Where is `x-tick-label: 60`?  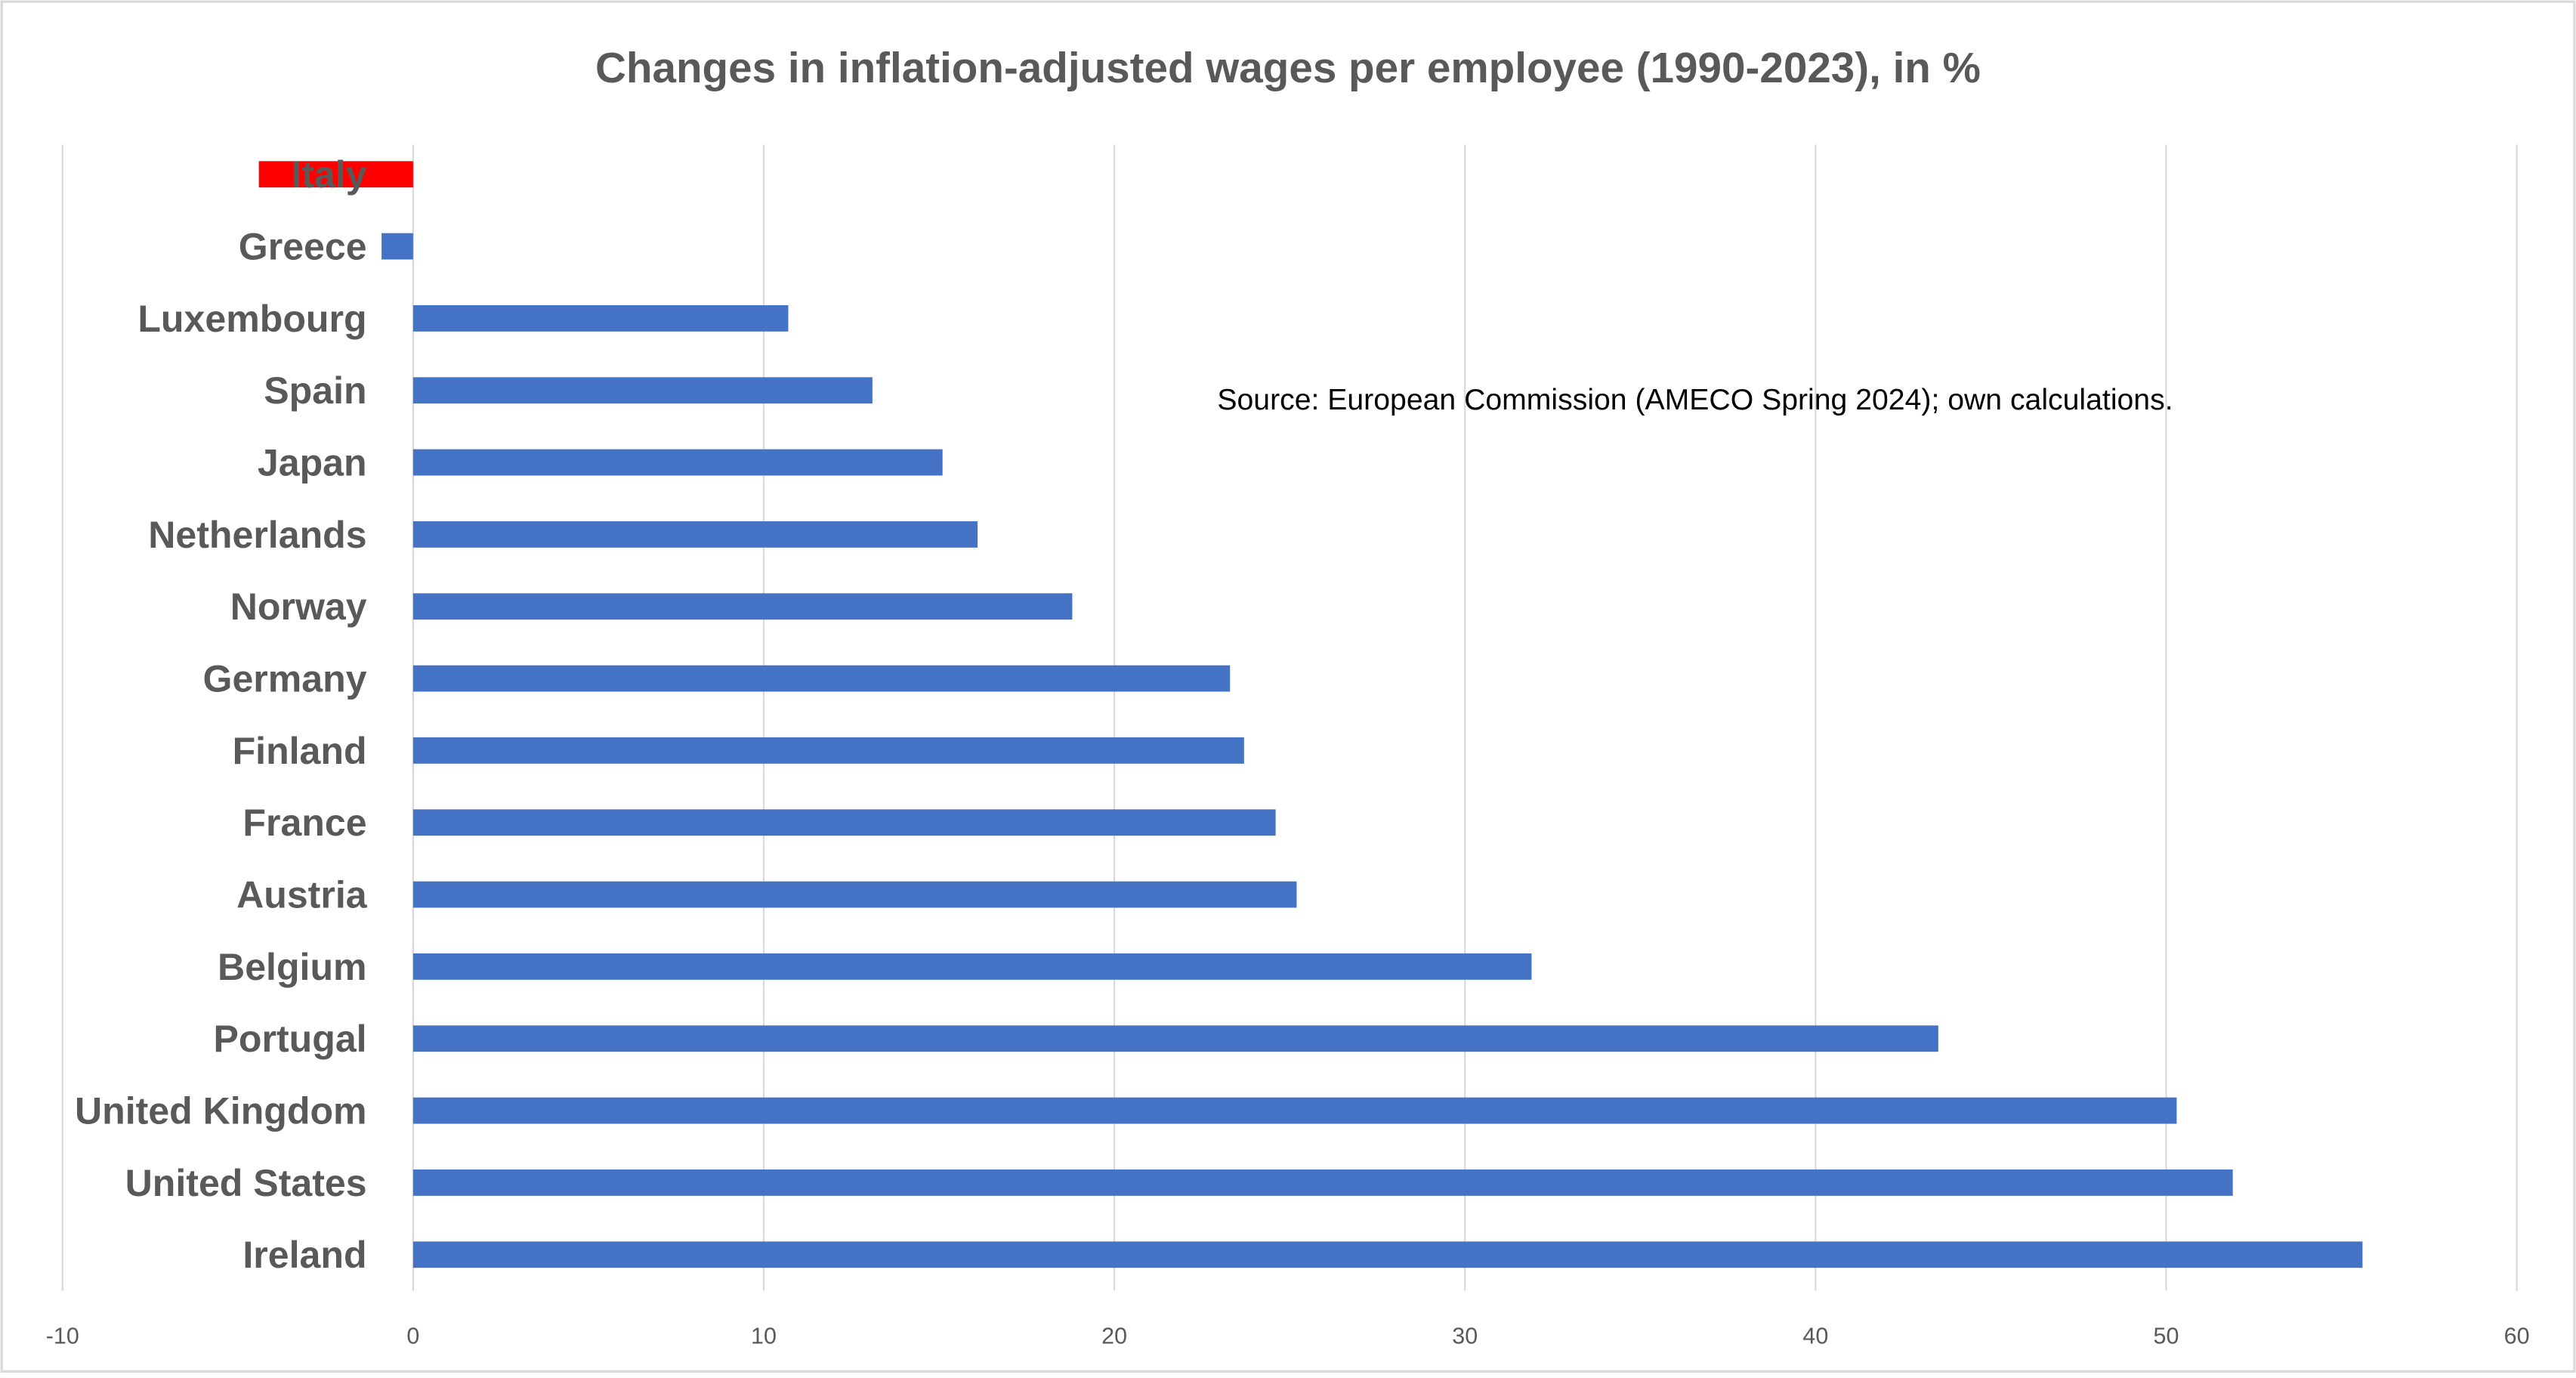 x-tick-label: 60 is located at coordinates (2517, 1336).